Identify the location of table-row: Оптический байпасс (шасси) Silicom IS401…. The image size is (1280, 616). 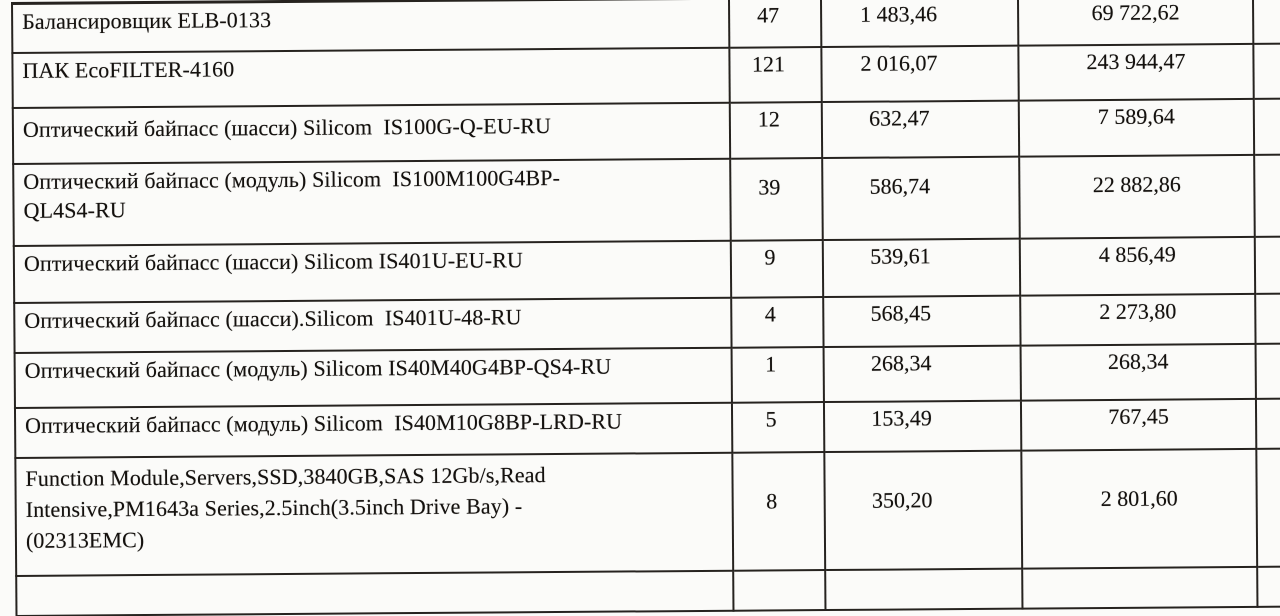
(646, 268).